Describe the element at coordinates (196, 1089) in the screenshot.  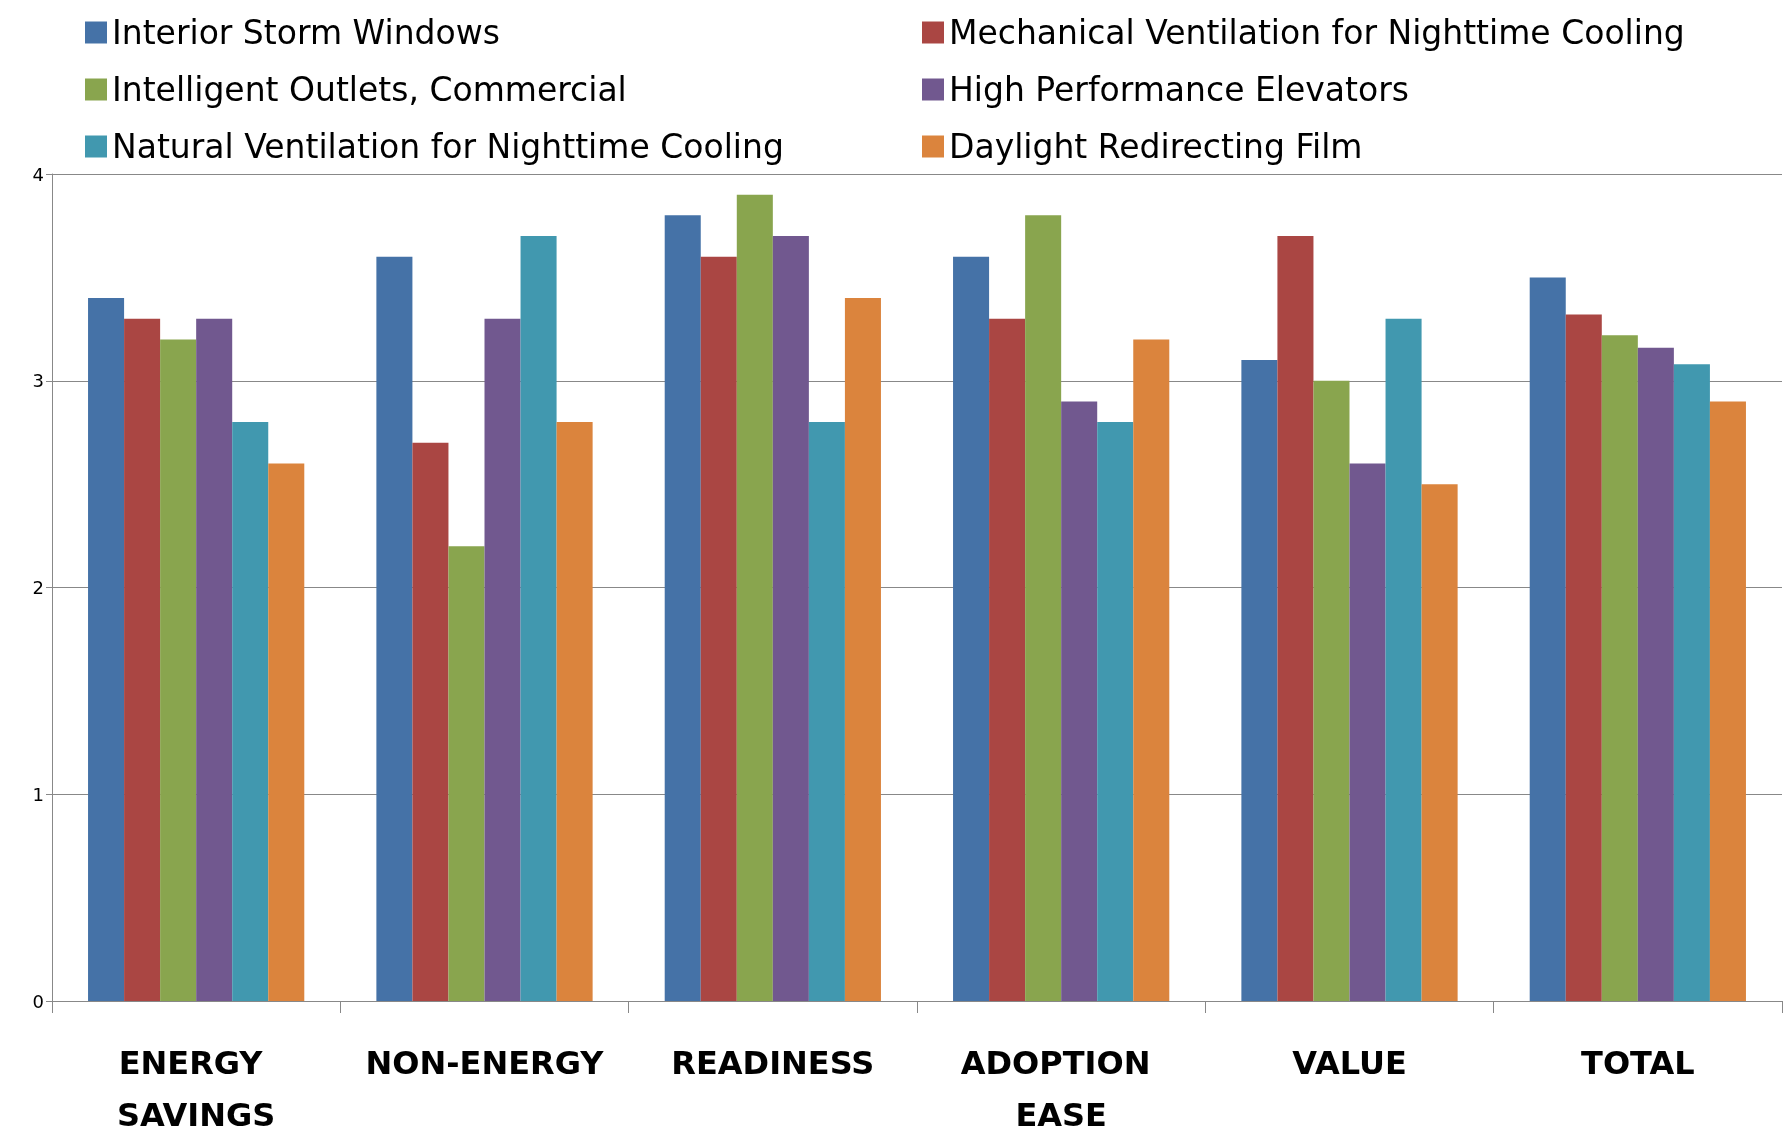
I see `x-tick-label: ENERGY SAVINGS` at that location.